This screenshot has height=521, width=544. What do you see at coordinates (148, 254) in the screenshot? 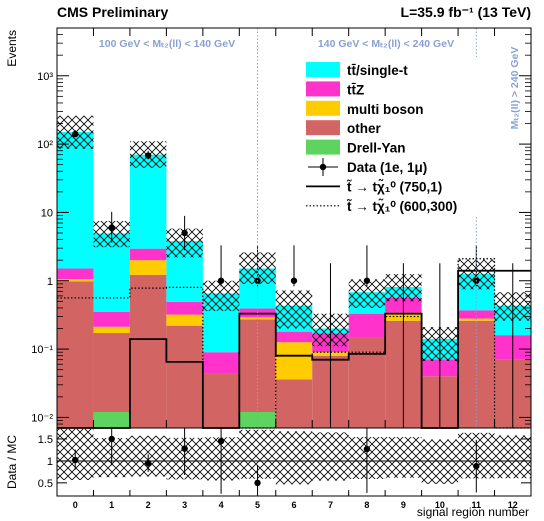
I see `bar-tt̄Z-2` at bounding box center [148, 254].